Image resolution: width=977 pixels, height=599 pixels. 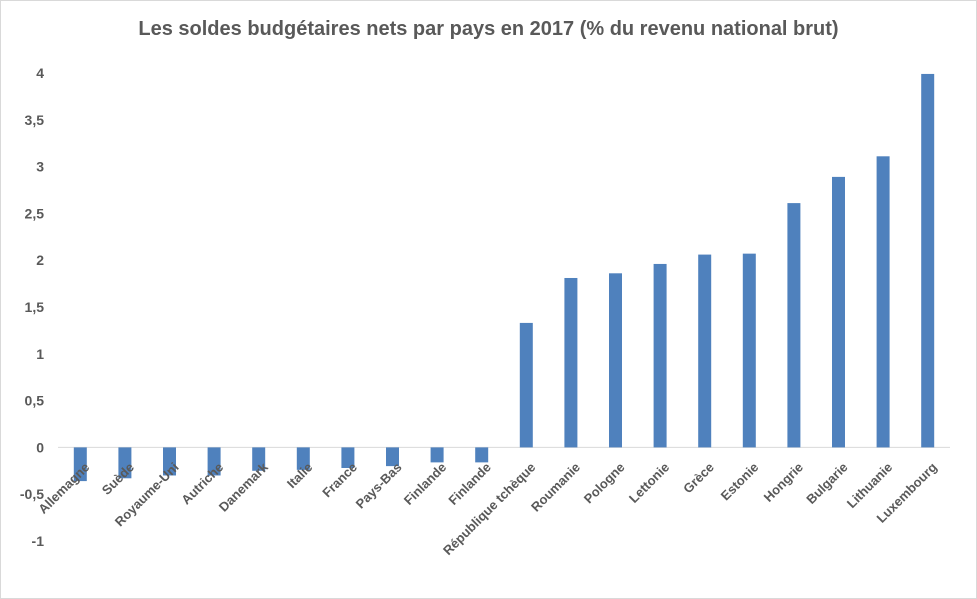 I want to click on y-tick-label: -1, so click(x=38, y=541).